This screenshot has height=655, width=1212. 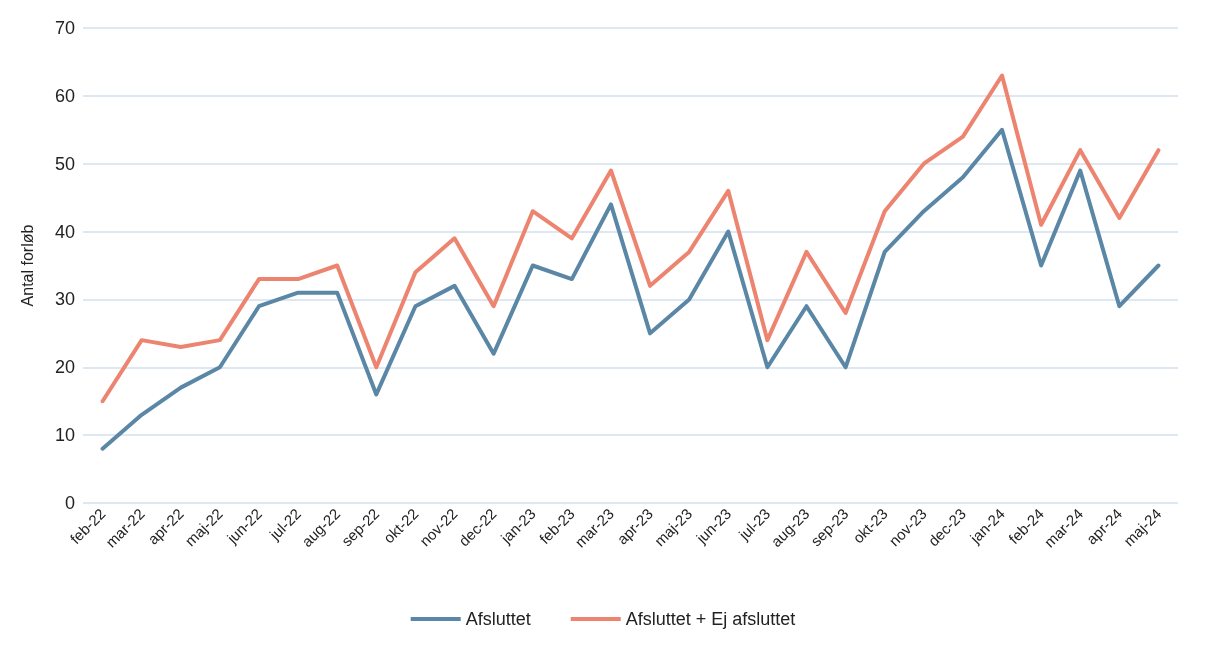 What do you see at coordinates (69, 503) in the screenshot?
I see `y-tick-label: 0` at bounding box center [69, 503].